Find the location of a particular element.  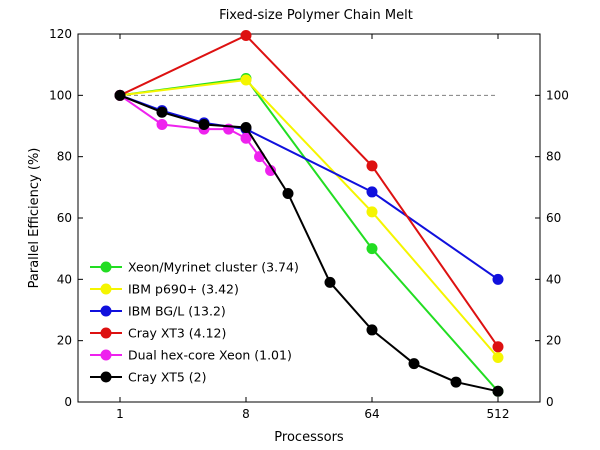

y-tick-label-right: 40 is located at coordinates (553, 279).